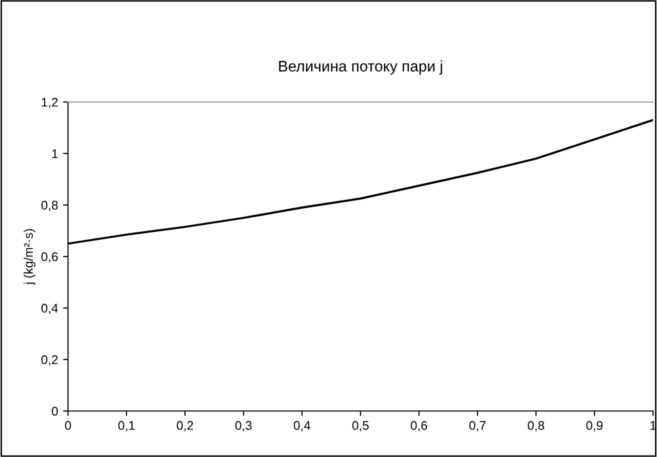 Image resolution: width=657 pixels, height=457 pixels. What do you see at coordinates (50, 103) in the screenshot?
I see `y-tick-label: 1,2` at bounding box center [50, 103].